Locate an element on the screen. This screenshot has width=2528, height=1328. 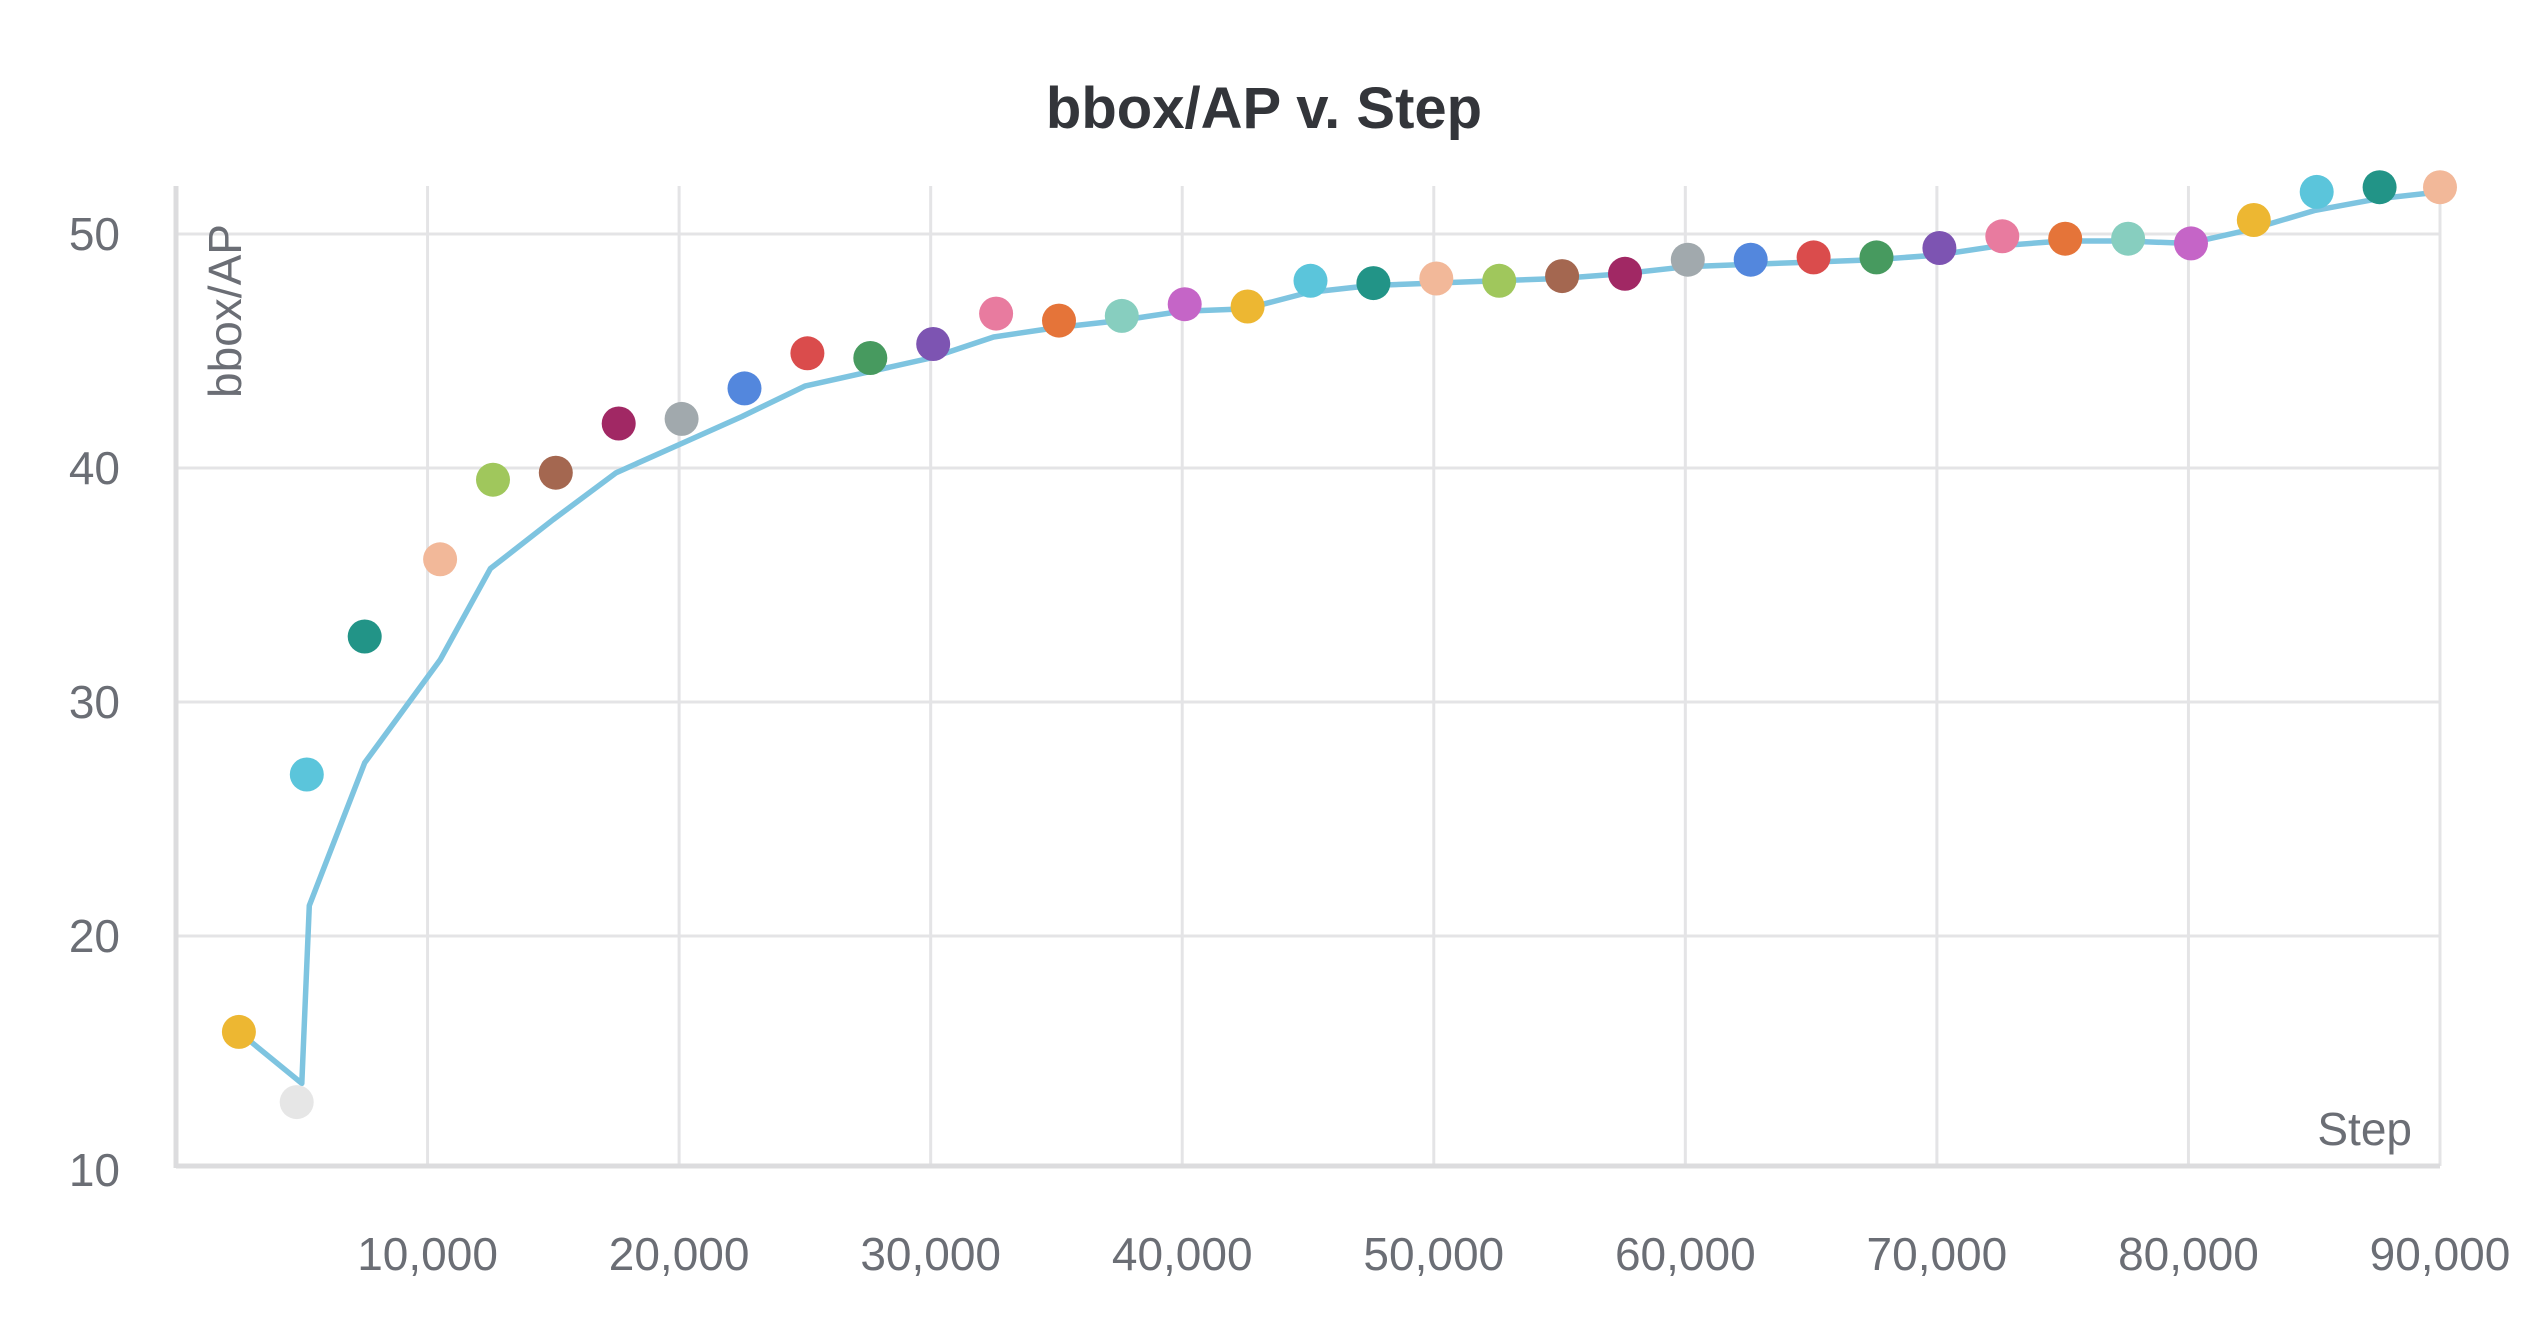
y-tick-label: 50 is located at coordinates (94, 234).